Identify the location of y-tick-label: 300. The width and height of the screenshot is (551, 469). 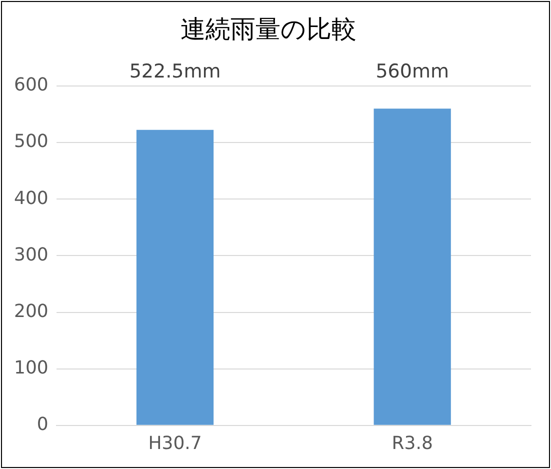
(31, 255).